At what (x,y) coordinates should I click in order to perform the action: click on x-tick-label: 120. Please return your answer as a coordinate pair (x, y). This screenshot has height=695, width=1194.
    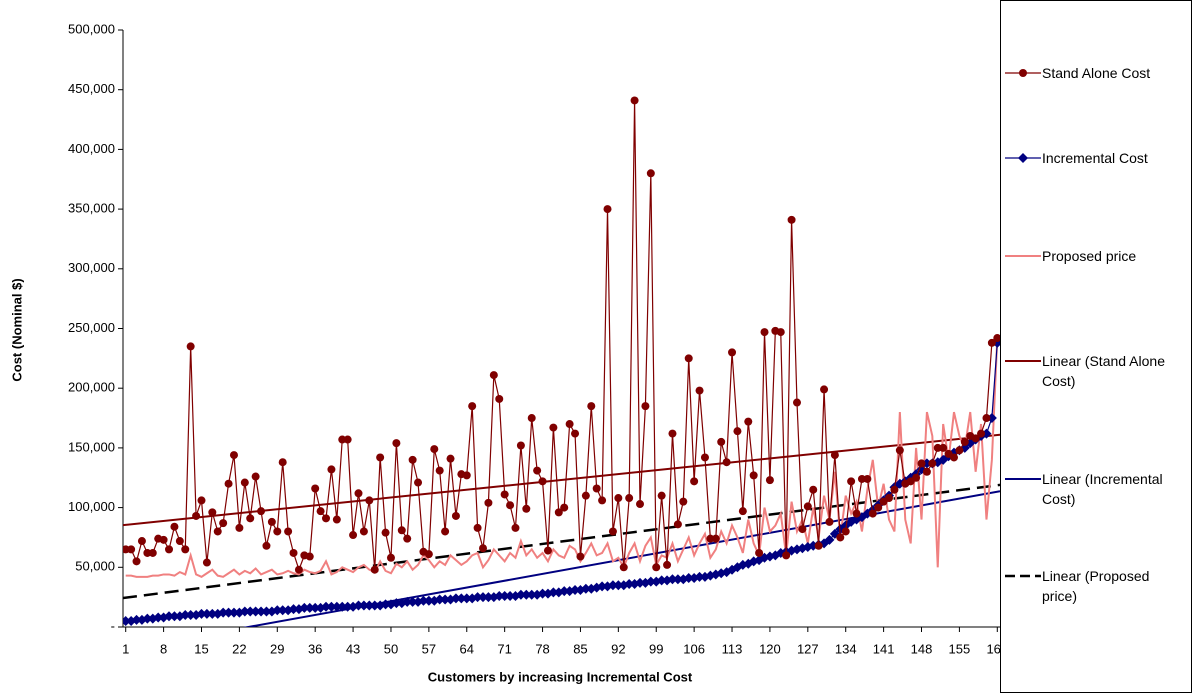
    Looking at the image, I should click on (770, 648).